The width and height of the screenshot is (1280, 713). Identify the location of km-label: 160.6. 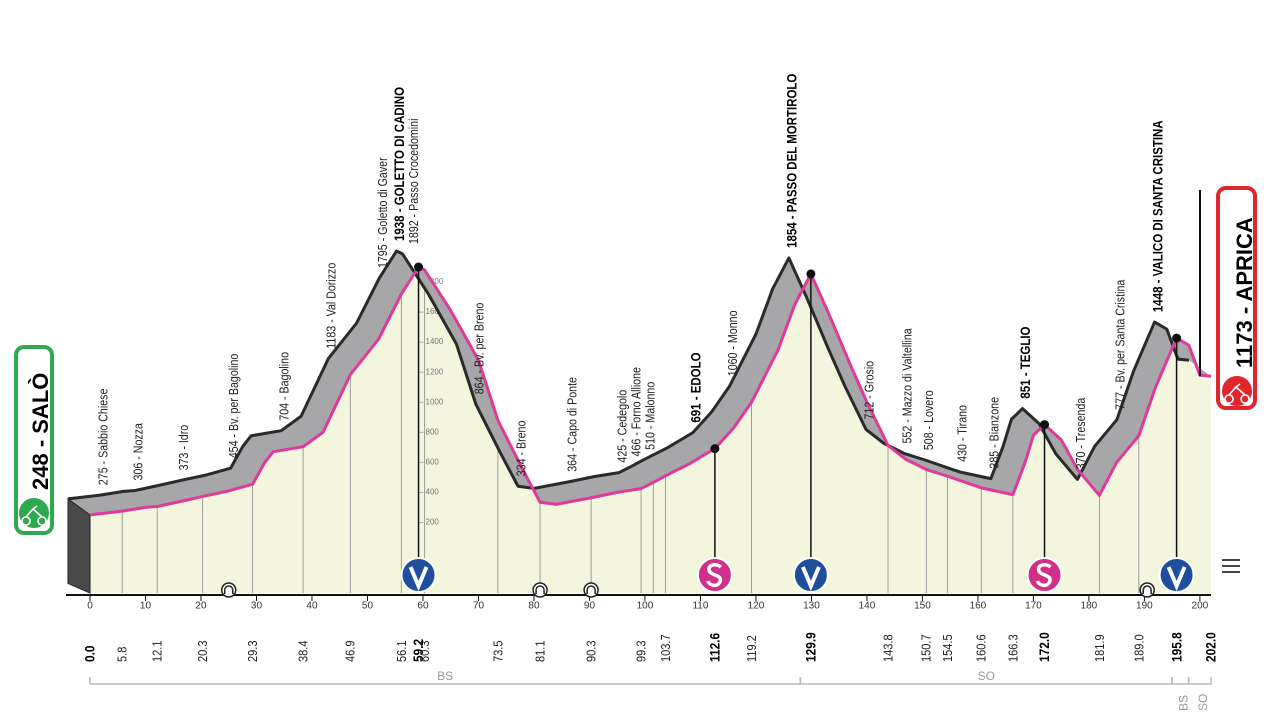
(981, 648).